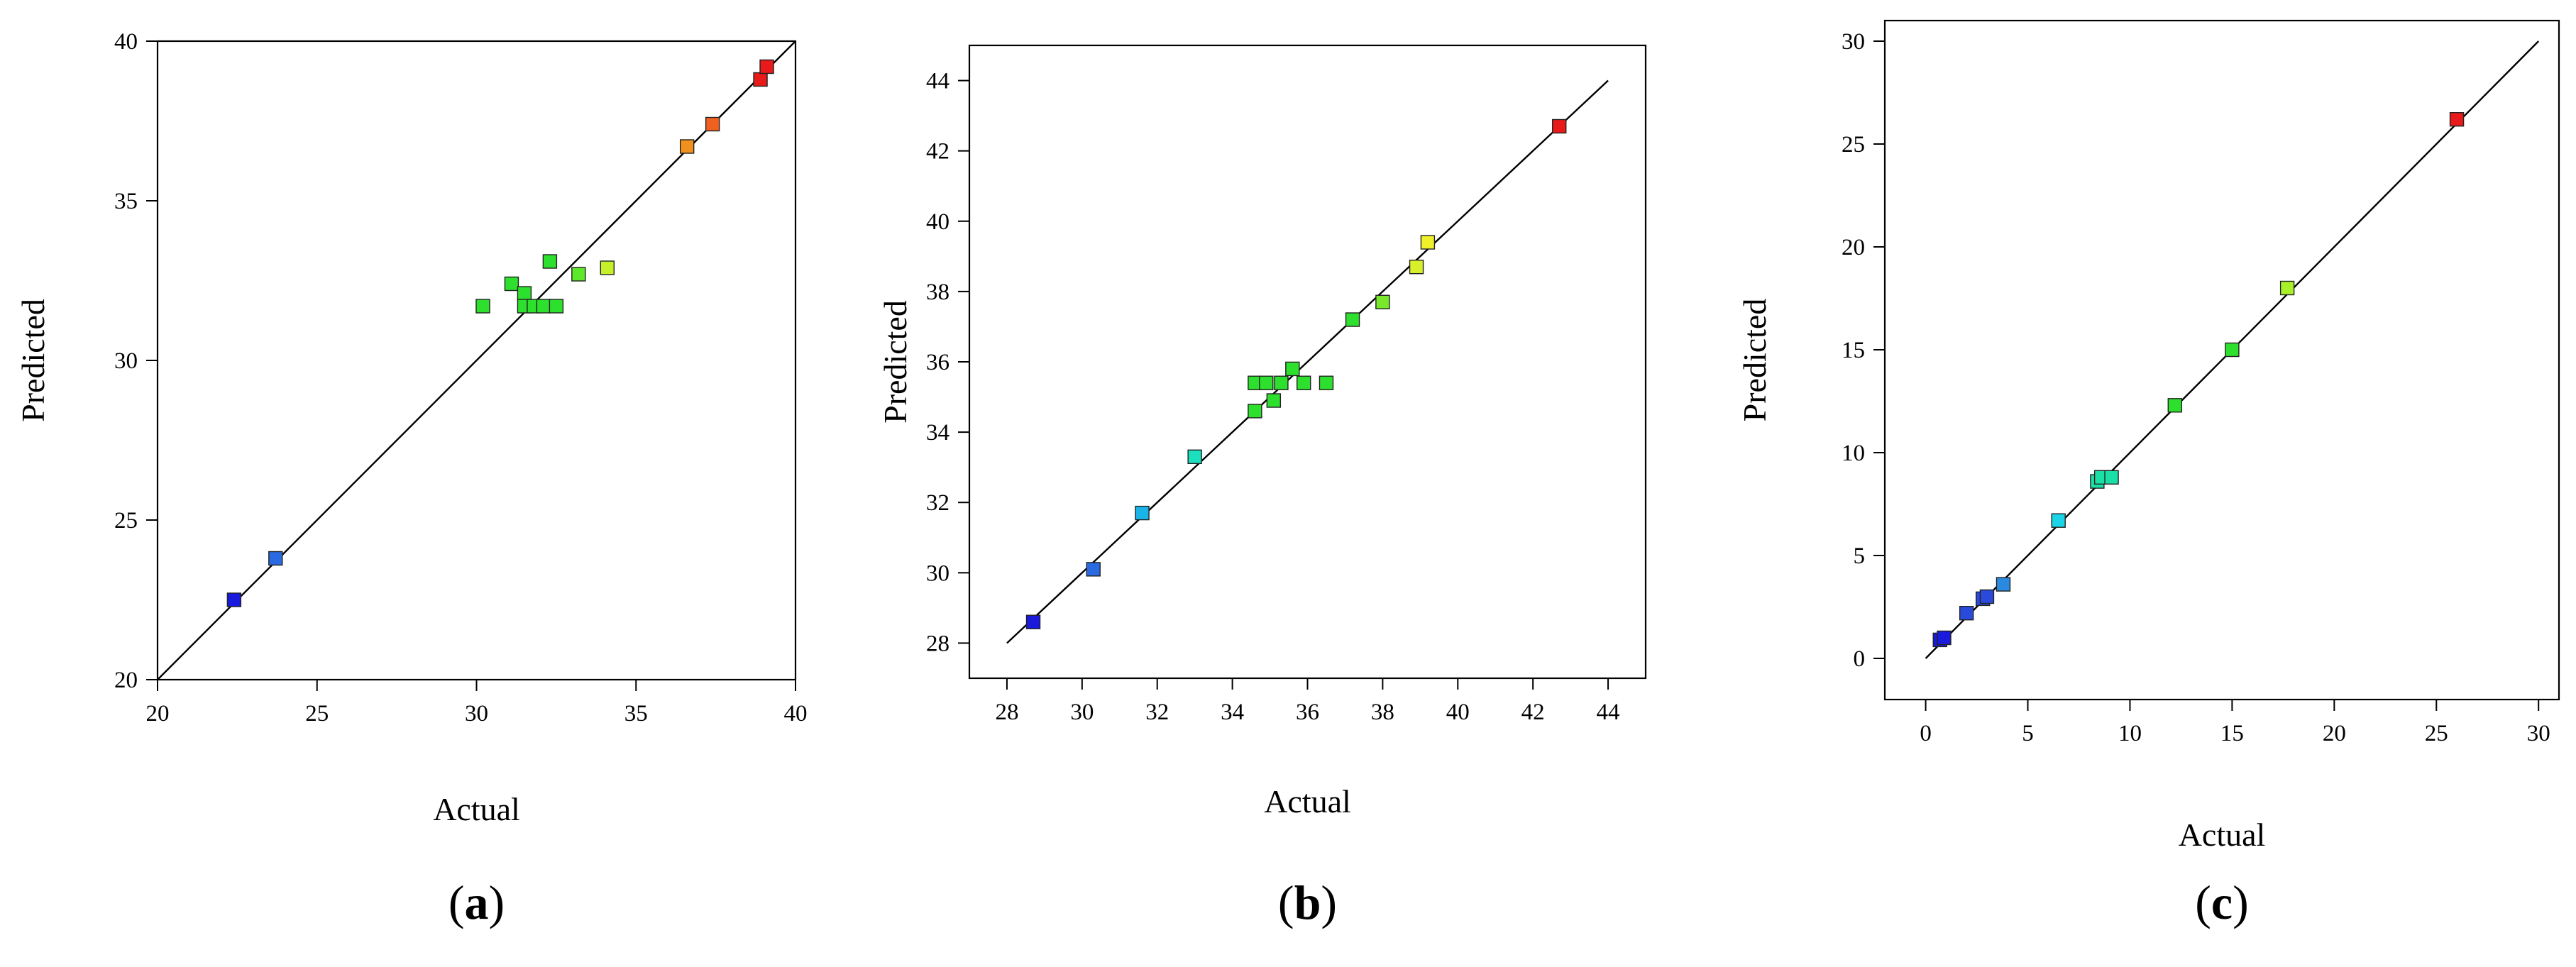 The image size is (2576, 967). What do you see at coordinates (1926, 734) in the screenshot?
I see `x-tick-label: 0` at bounding box center [1926, 734].